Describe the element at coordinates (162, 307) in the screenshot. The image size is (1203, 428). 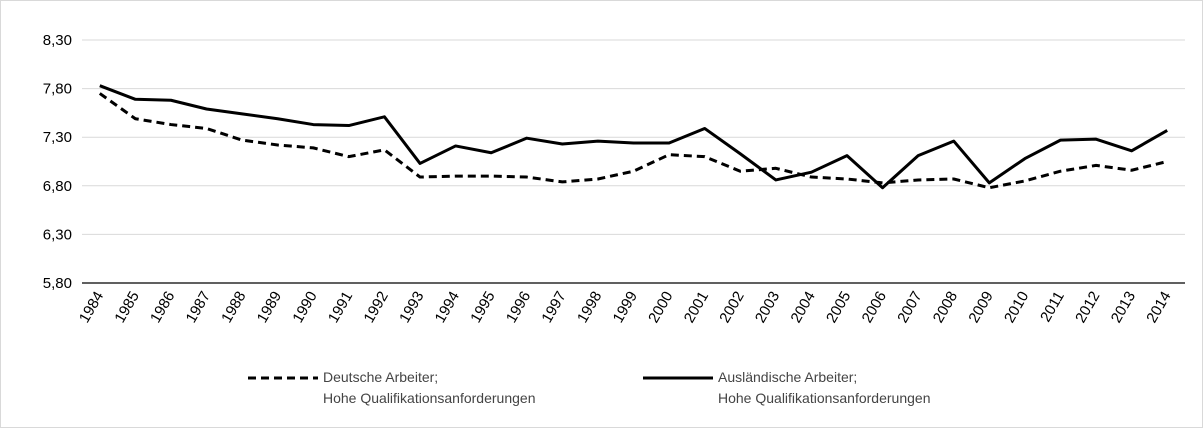
I see `x-tick-label: 1986` at that location.